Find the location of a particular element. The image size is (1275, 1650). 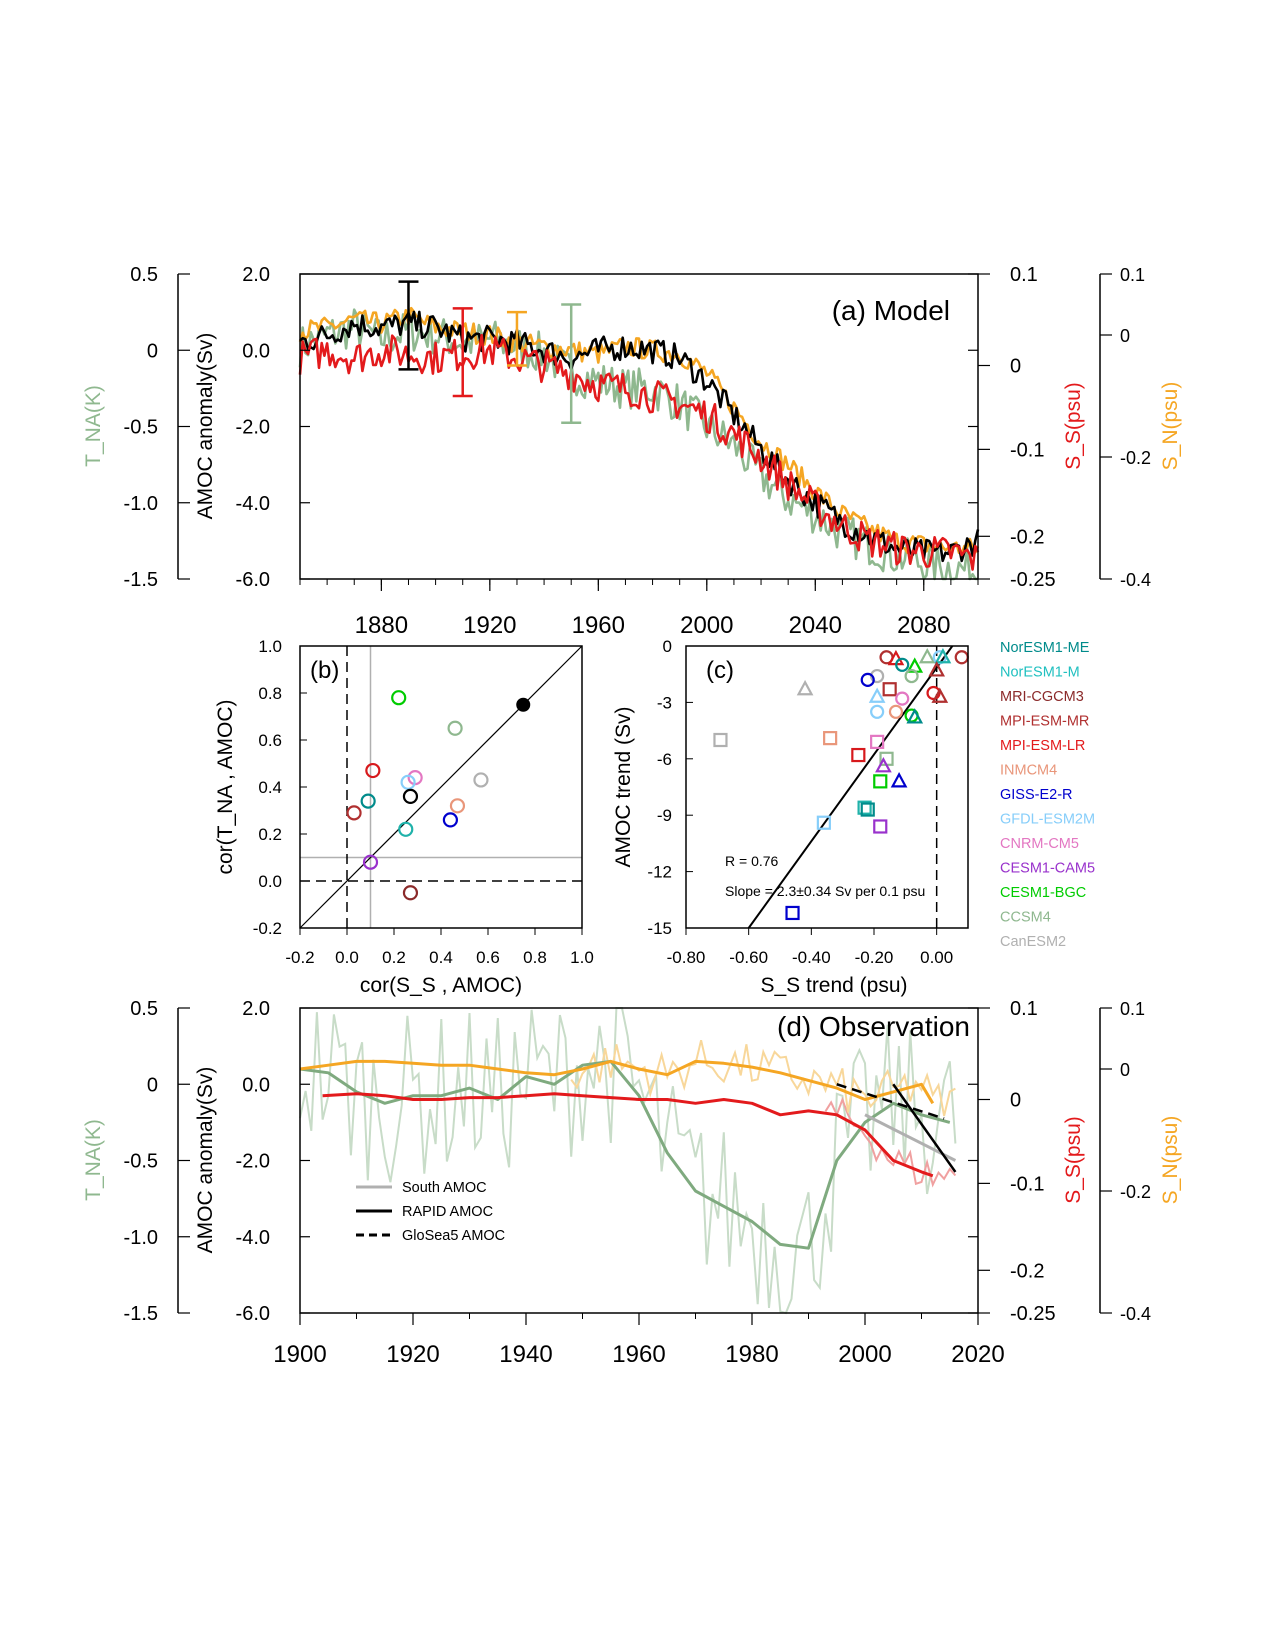

panel-c-frame is located at coordinates (827, 787).